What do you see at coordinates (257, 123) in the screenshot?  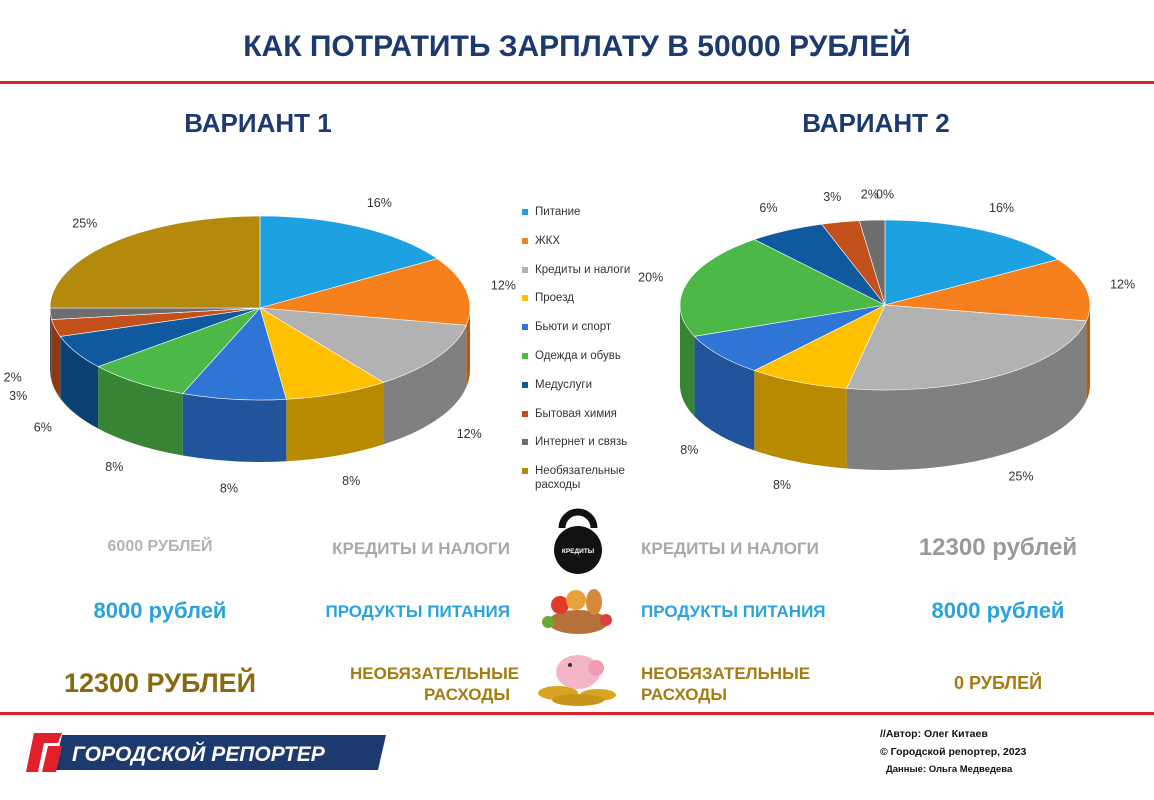 I see `chart-title: ВАРИАНТ 1` at bounding box center [257, 123].